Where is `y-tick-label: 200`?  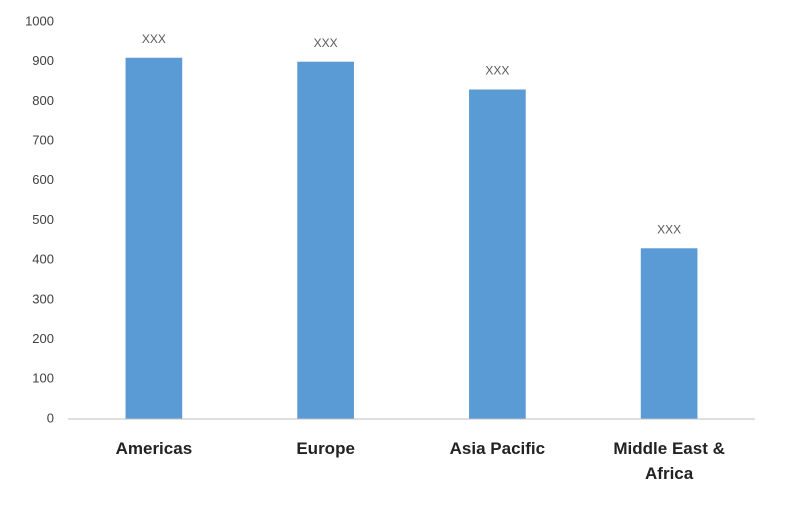 y-tick-label: 200 is located at coordinates (43, 338).